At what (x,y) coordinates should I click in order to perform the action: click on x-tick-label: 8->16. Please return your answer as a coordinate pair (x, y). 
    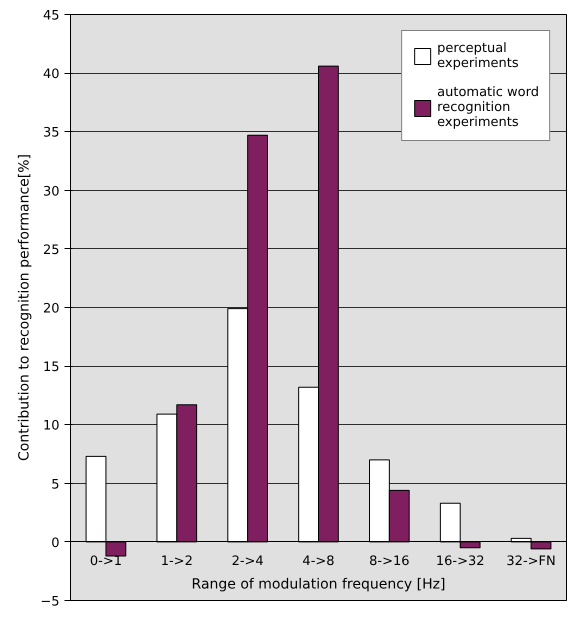
    Looking at the image, I should click on (389, 561).